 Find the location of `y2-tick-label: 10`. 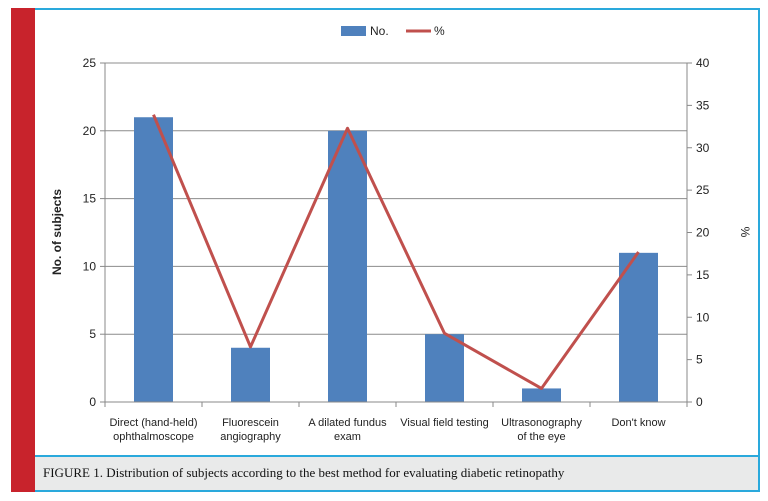

y2-tick-label: 10 is located at coordinates (703, 317).